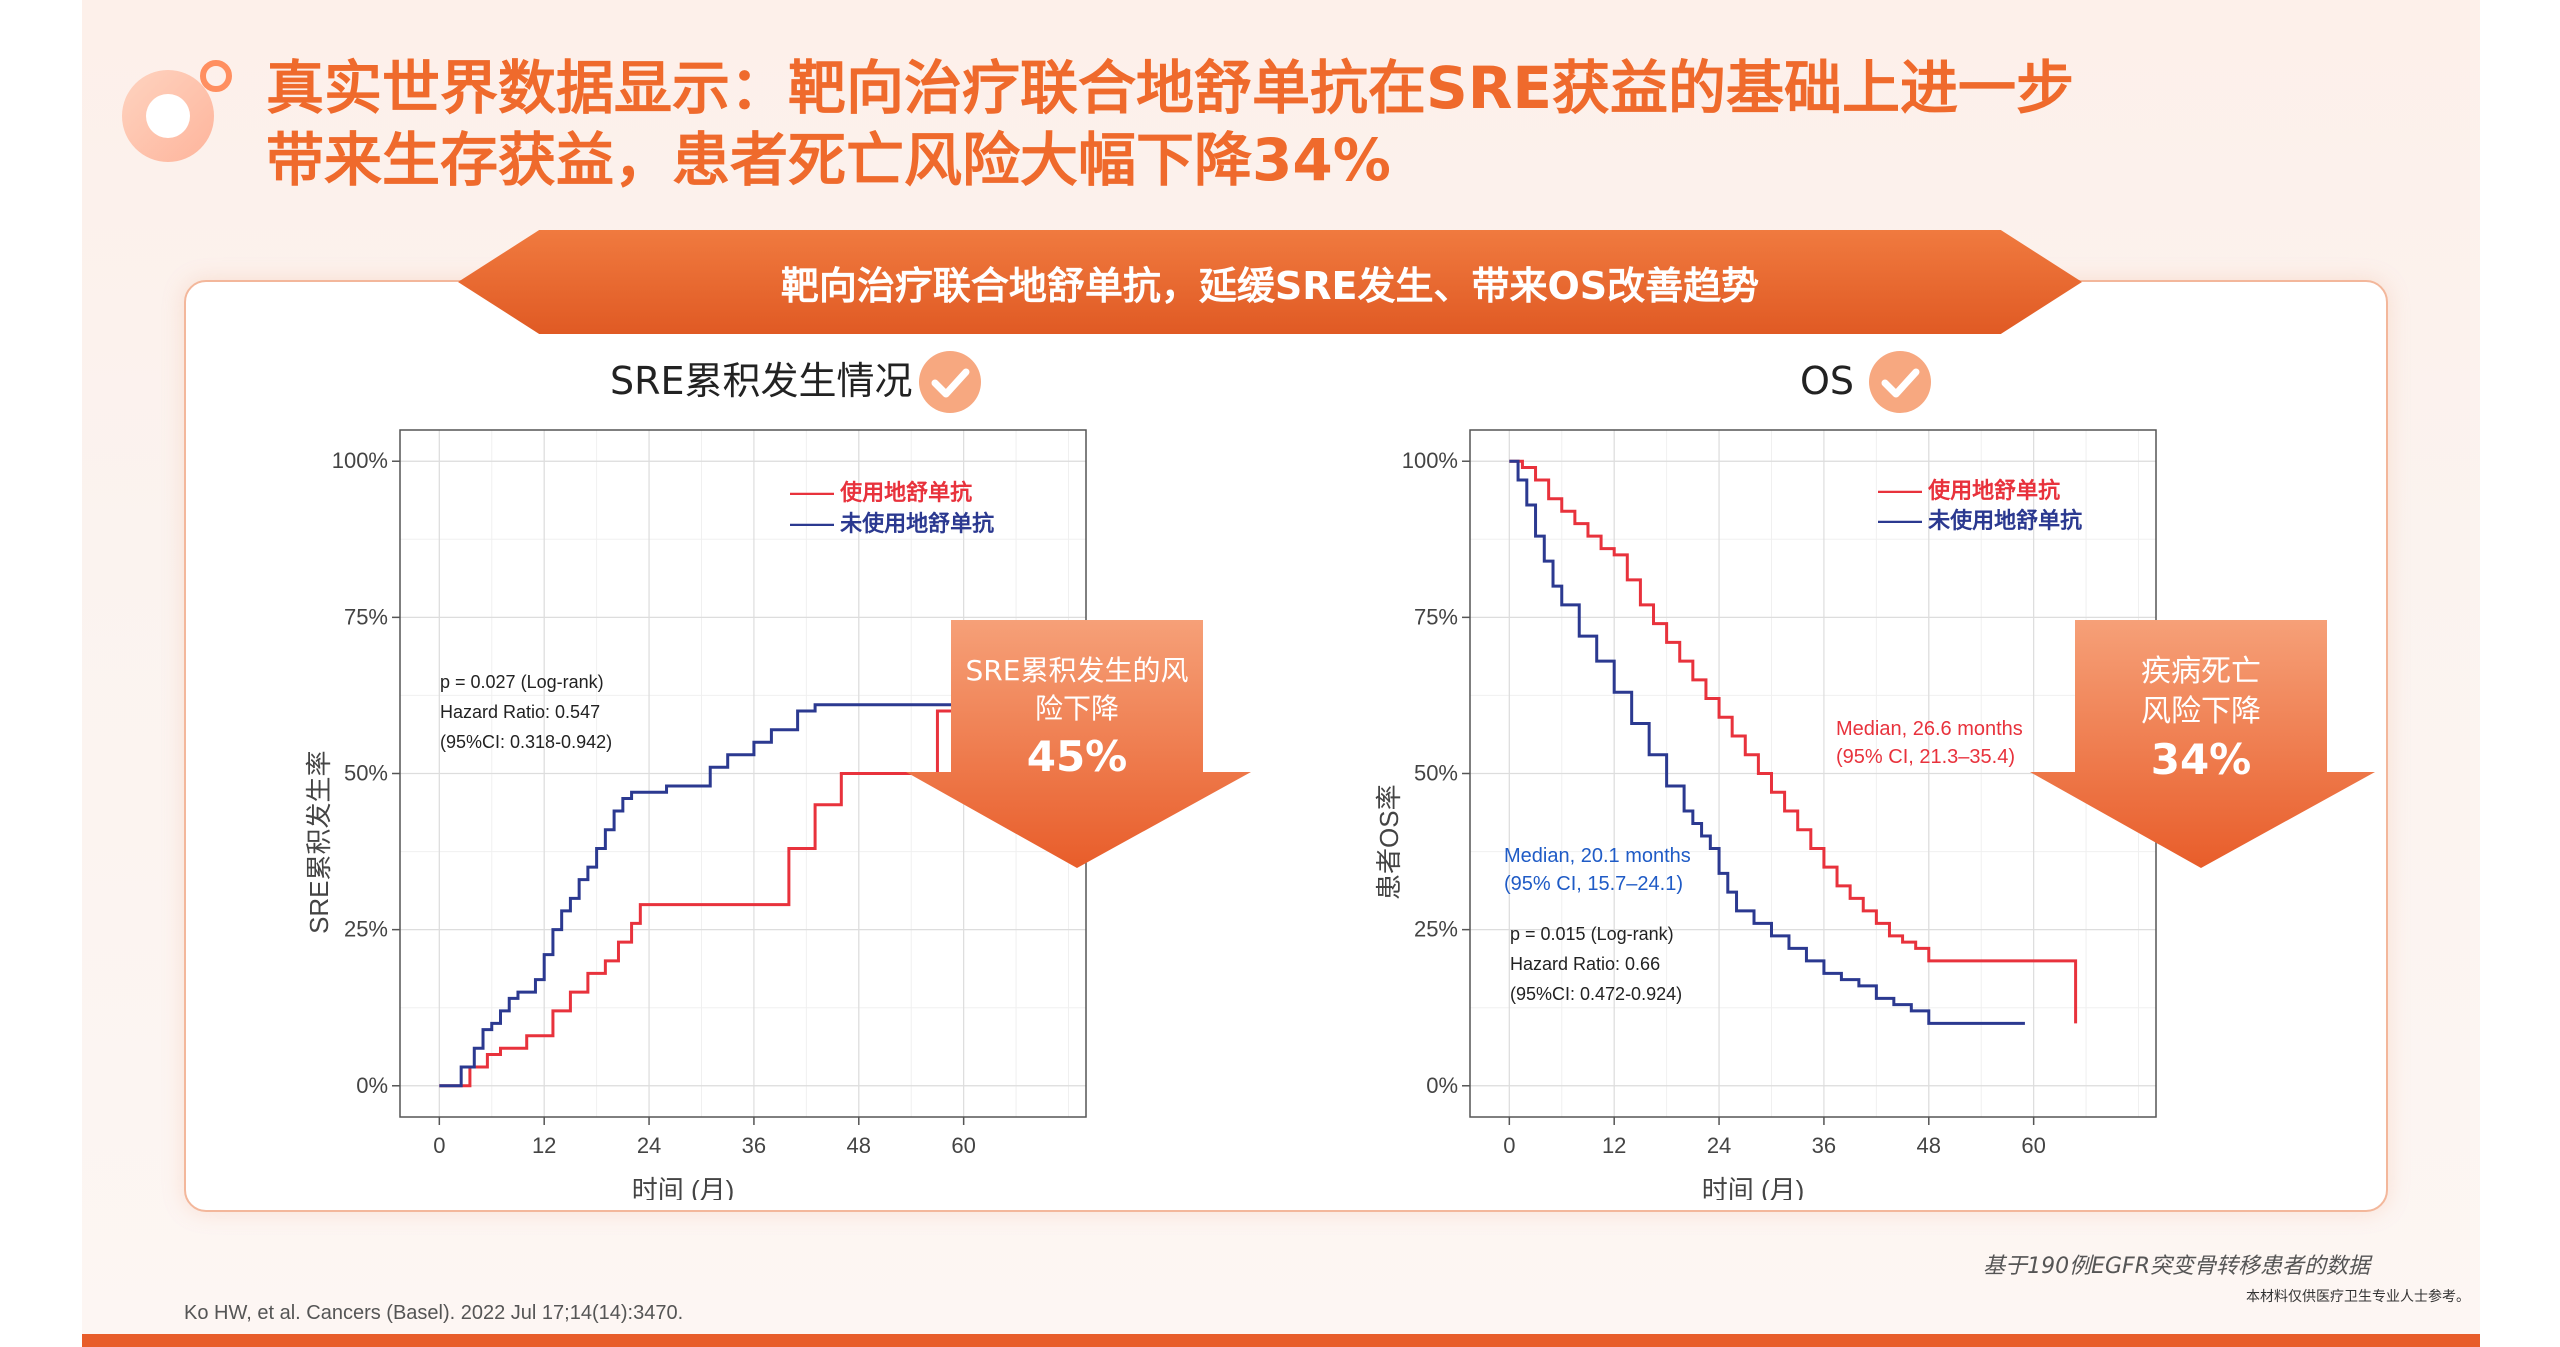 The width and height of the screenshot is (2560, 1347). Describe the element at coordinates (1596, 994) in the screenshot. I see `stats-ci: (95%CI: 0.472-0.924)` at that location.